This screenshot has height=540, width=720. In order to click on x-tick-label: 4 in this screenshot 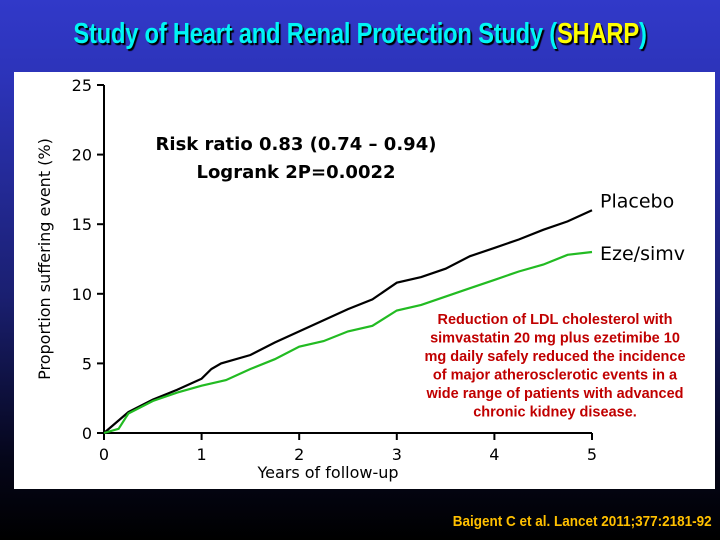, I will do `click(494, 454)`.